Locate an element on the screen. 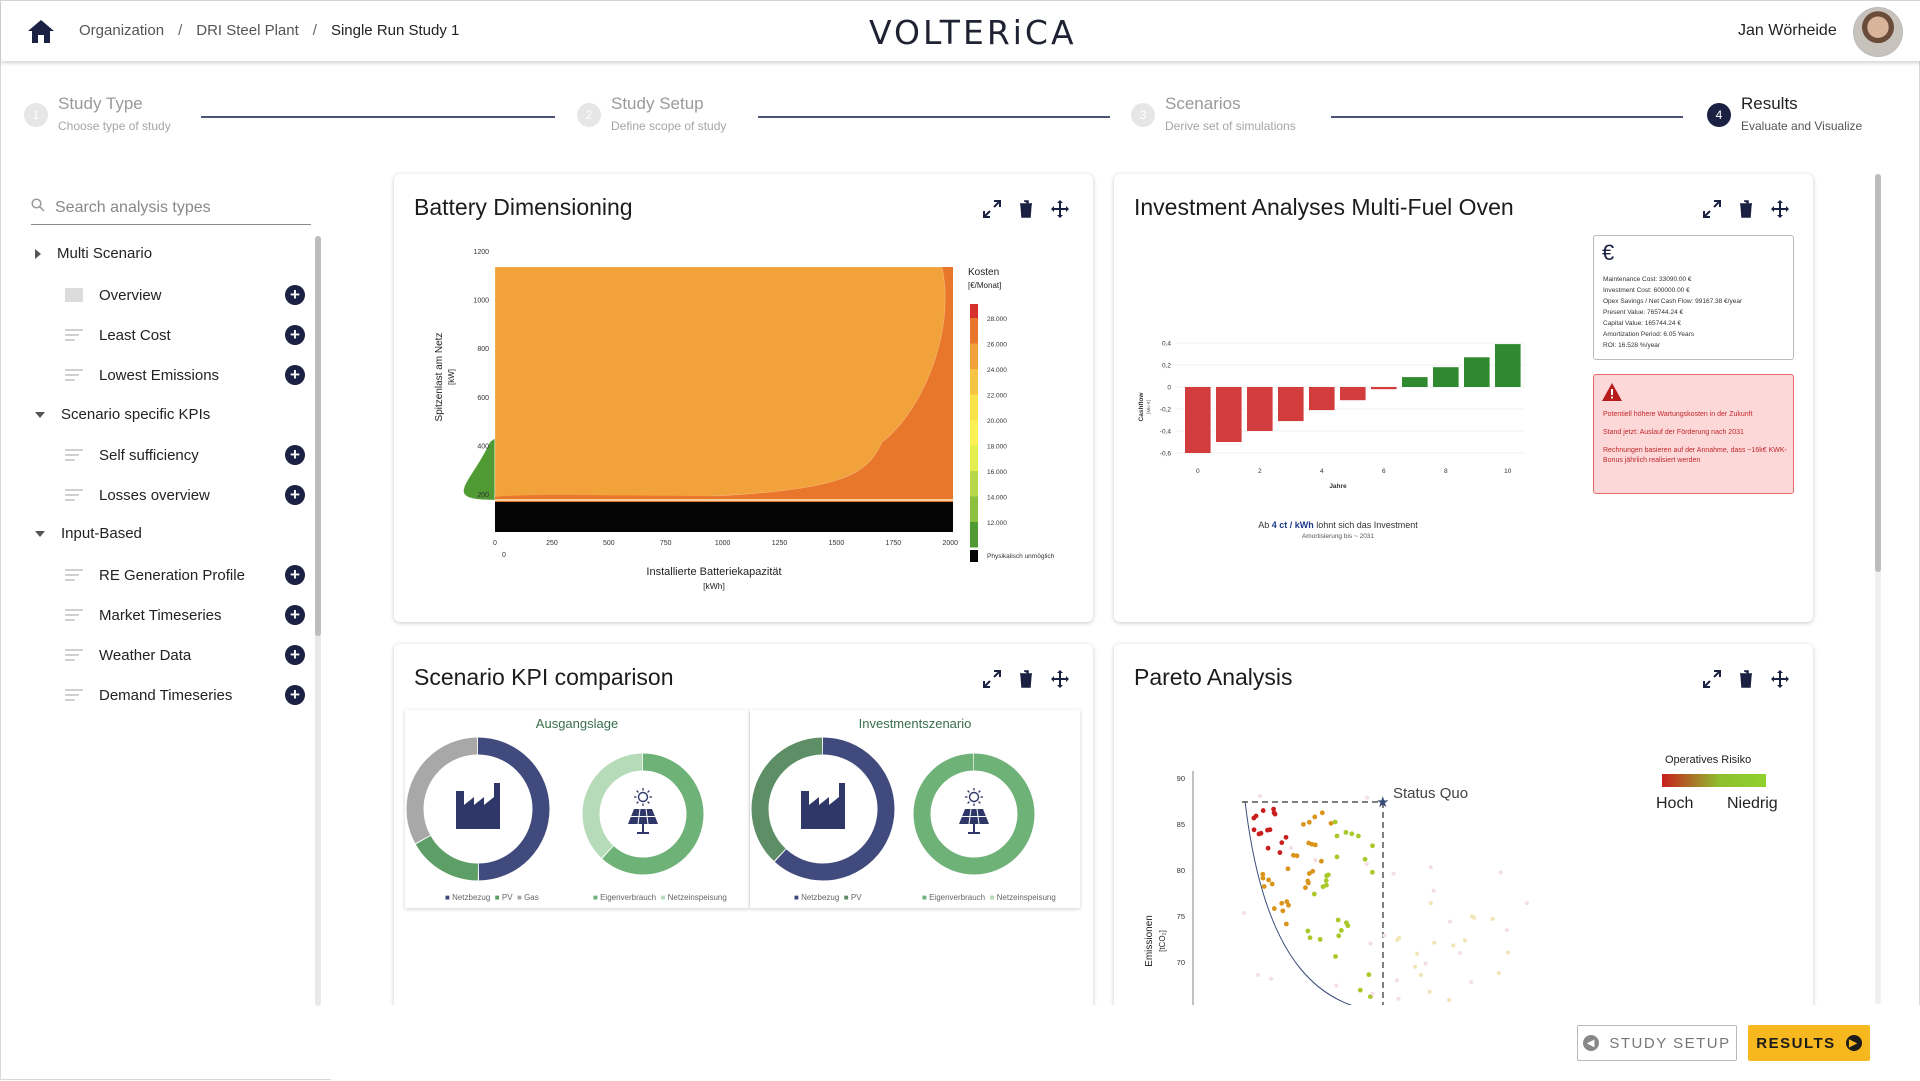 The image size is (1920, 1081). y-tick-label: 600 is located at coordinates (483, 398).